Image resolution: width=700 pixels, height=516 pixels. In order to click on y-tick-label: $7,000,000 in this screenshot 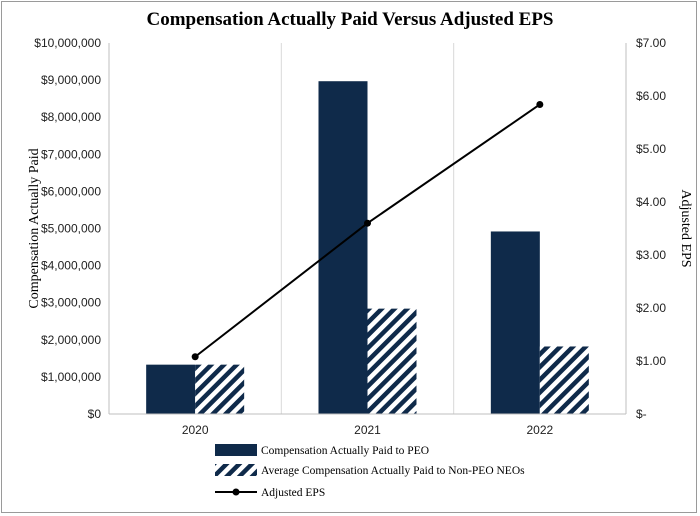, I will do `click(71, 154)`.